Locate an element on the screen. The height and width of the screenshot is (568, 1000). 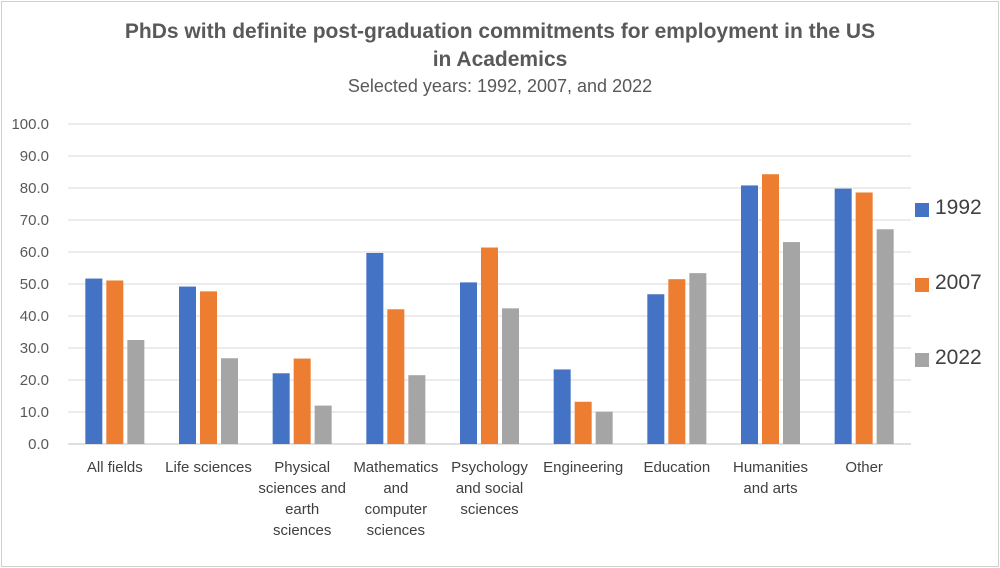
x-tick-label: Life sciences is located at coordinates (208, 467).